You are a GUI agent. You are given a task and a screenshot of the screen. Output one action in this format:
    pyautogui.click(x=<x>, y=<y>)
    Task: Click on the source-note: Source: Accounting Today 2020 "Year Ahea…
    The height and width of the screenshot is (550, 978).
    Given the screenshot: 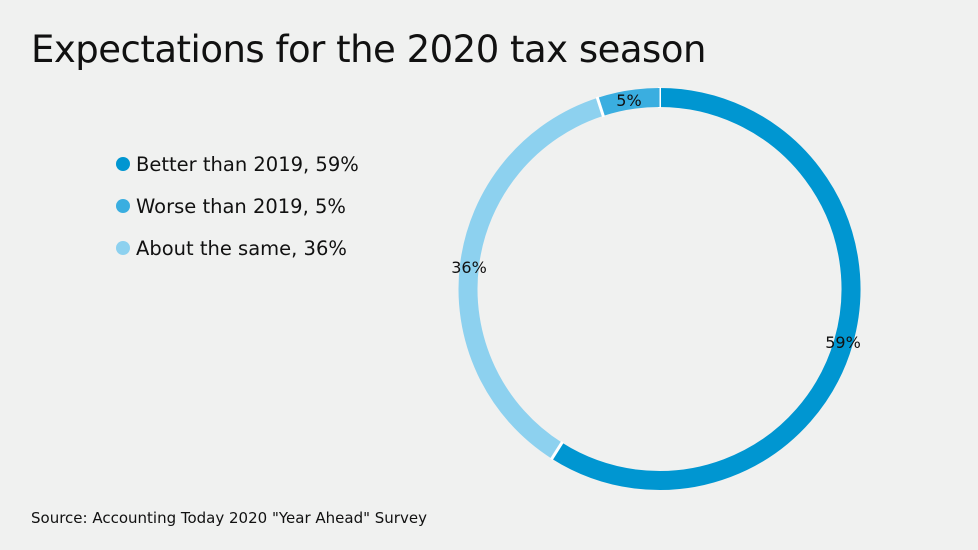 What is the action you would take?
    pyautogui.click(x=229, y=518)
    